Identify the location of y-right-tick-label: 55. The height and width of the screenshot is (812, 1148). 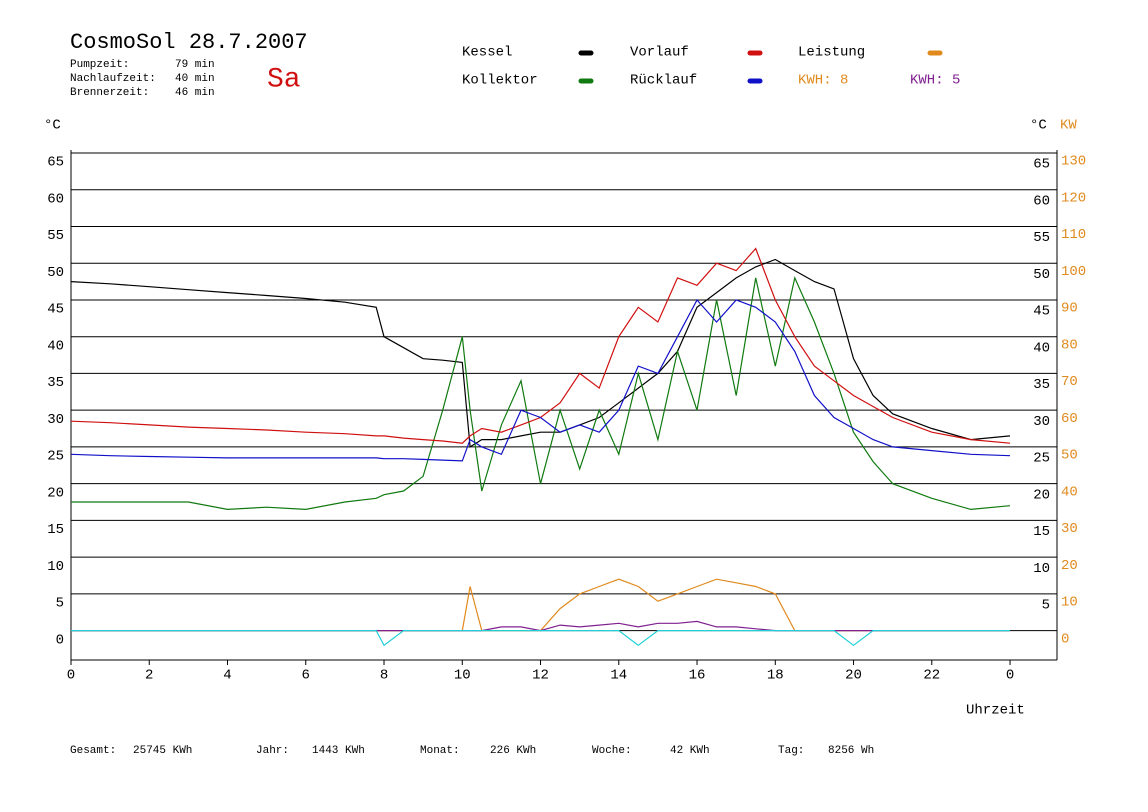
(1041, 238).